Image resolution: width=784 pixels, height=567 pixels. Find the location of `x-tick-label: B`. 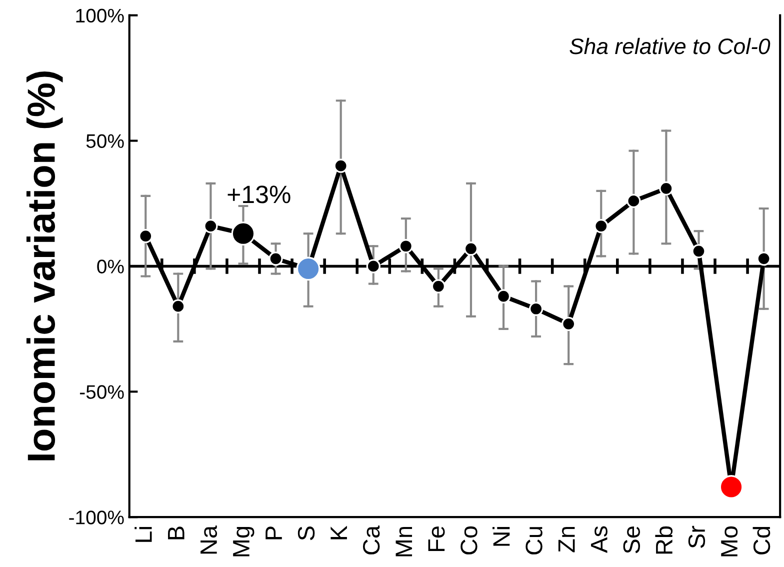

x-tick-label: B is located at coordinates (176, 533).